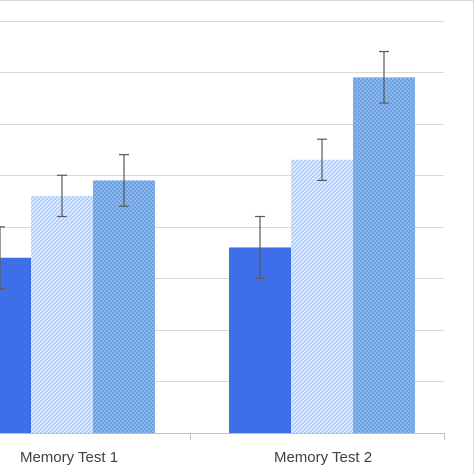  Describe the element at coordinates (69, 457) in the screenshot. I see `x-tick-label-memory-test-1: Memory Test 1` at that location.